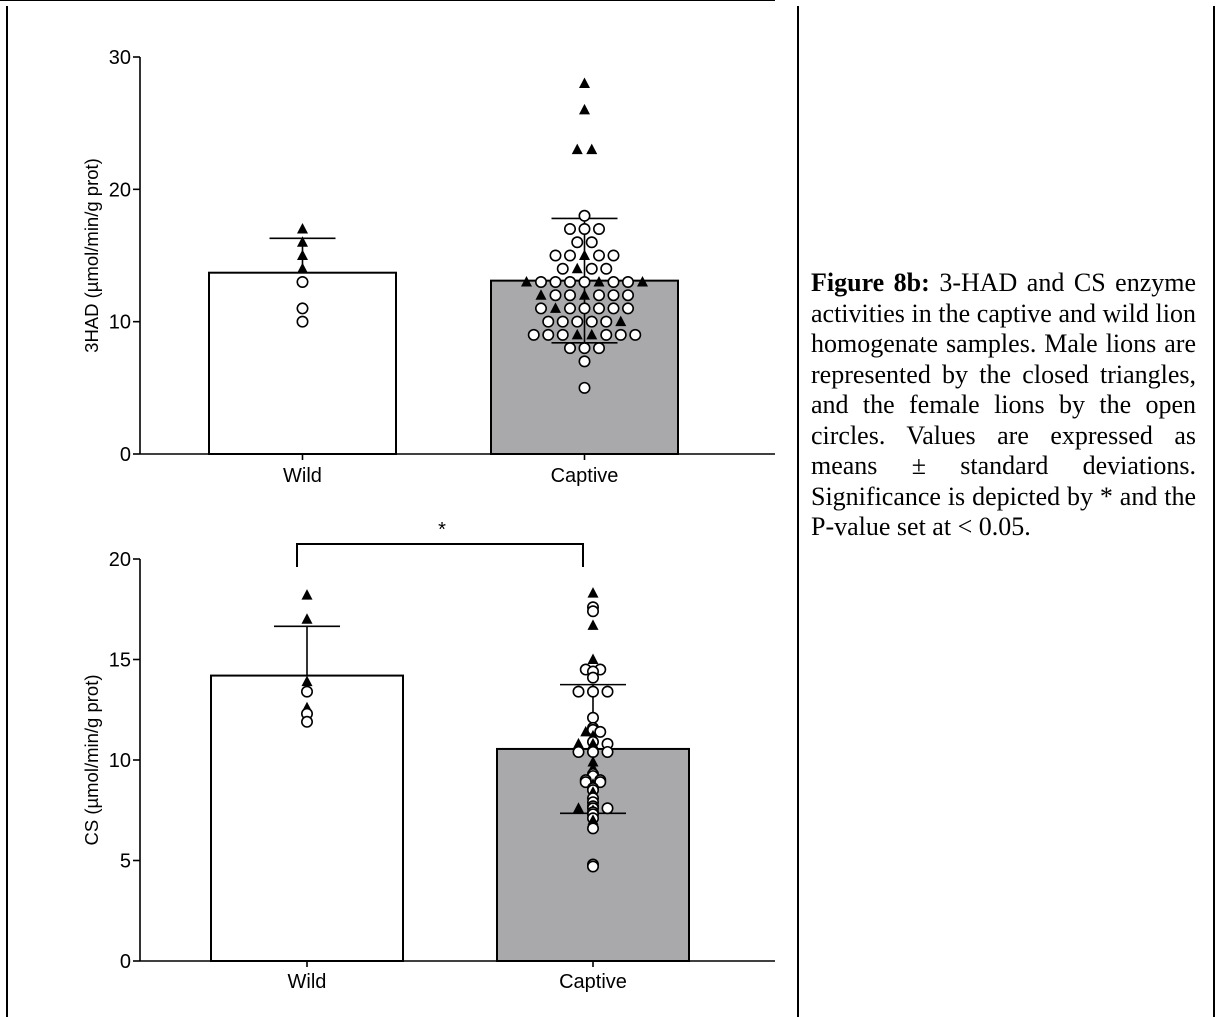  Describe the element at coordinates (387, 0) in the screenshot. I see `table-border-top` at that location.